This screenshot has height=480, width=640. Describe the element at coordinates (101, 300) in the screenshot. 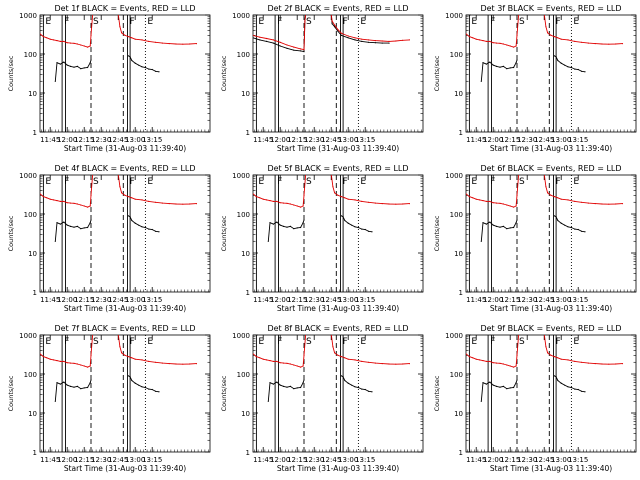

I see `x-tick-label: 12:30` at that location.